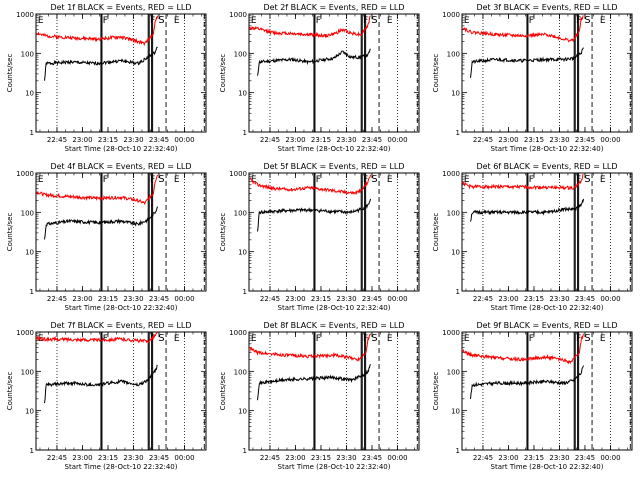 Image resolution: width=640 pixels, height=480 pixels. Describe the element at coordinates (333, 166) in the screenshot. I see `panel-title: Det 5f BLACK = Events, RED = LLD` at that location.